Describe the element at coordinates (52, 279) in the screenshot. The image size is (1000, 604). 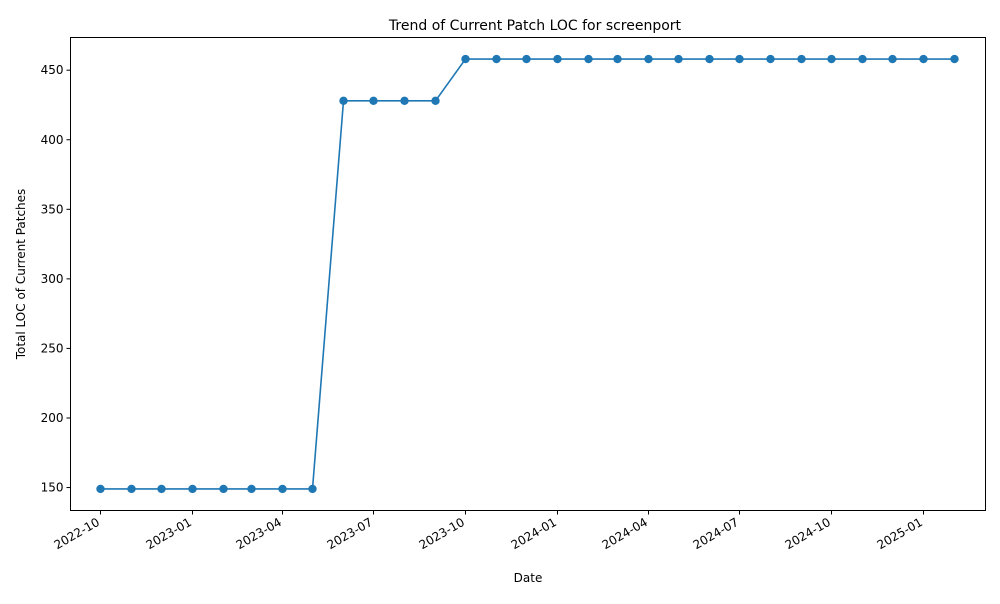
I see `y-tick-label: 300` at that location.